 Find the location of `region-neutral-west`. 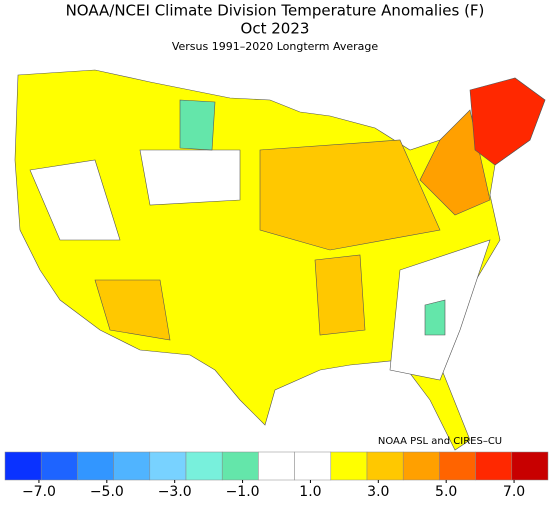

region-neutral-west is located at coordinates (75, 200).